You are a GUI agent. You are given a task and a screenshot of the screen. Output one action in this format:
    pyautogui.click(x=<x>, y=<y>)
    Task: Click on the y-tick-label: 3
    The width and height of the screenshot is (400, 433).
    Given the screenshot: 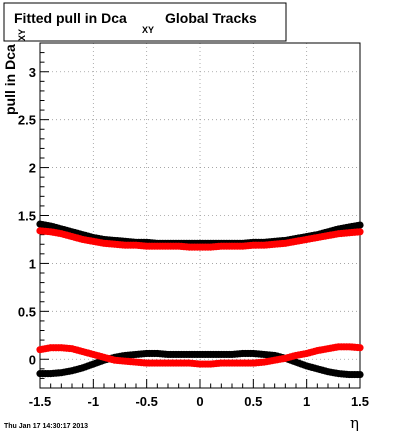 What is the action you would take?
    pyautogui.click(x=32, y=72)
    